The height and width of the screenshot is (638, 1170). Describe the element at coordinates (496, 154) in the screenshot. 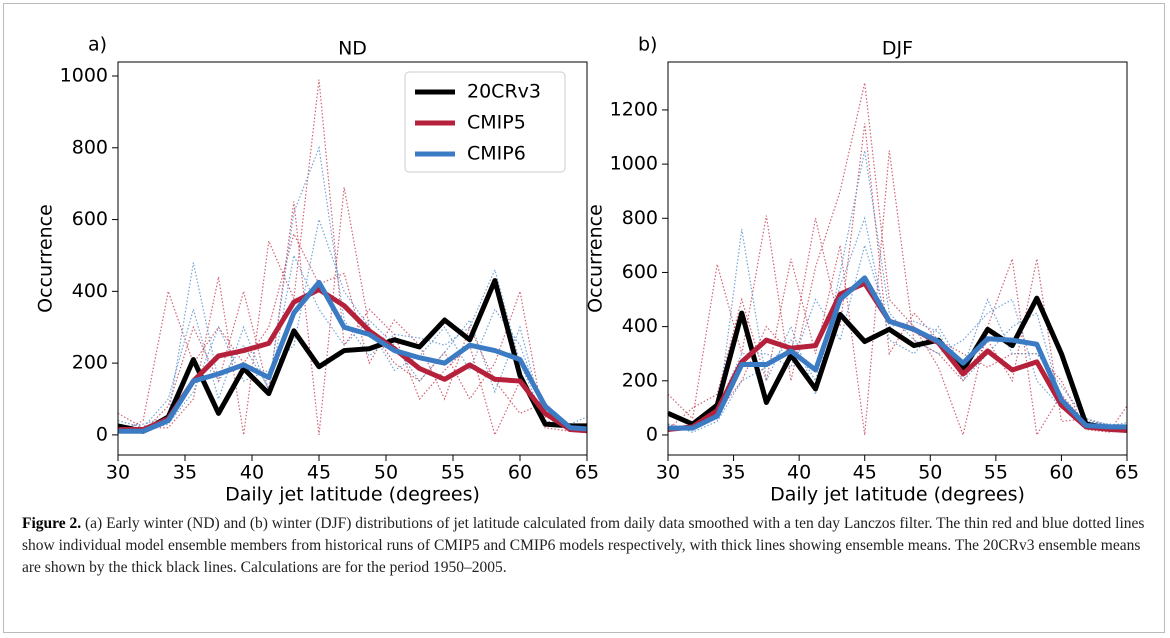

I see `legend-label: CMIP6` at that location.